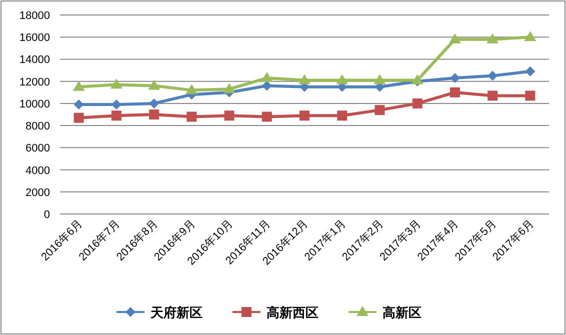 The width and height of the screenshot is (566, 335). What do you see at coordinates (38, 192) in the screenshot?
I see `y-tick-label: 2000` at bounding box center [38, 192].